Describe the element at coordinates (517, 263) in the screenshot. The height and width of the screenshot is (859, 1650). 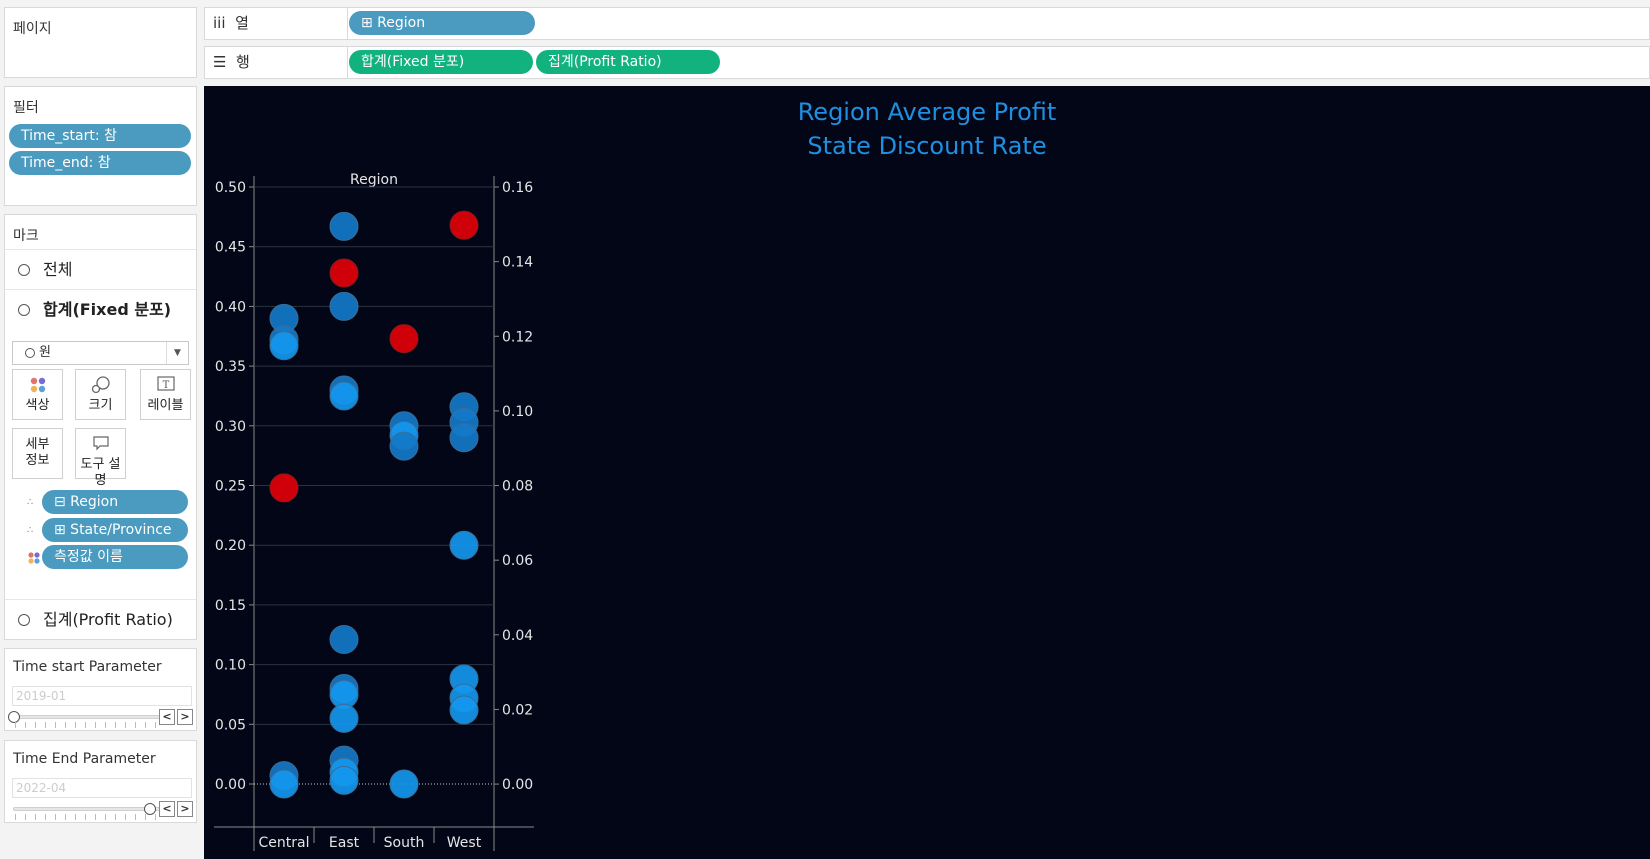
I see `right-tick-label: 0.14` at that location.